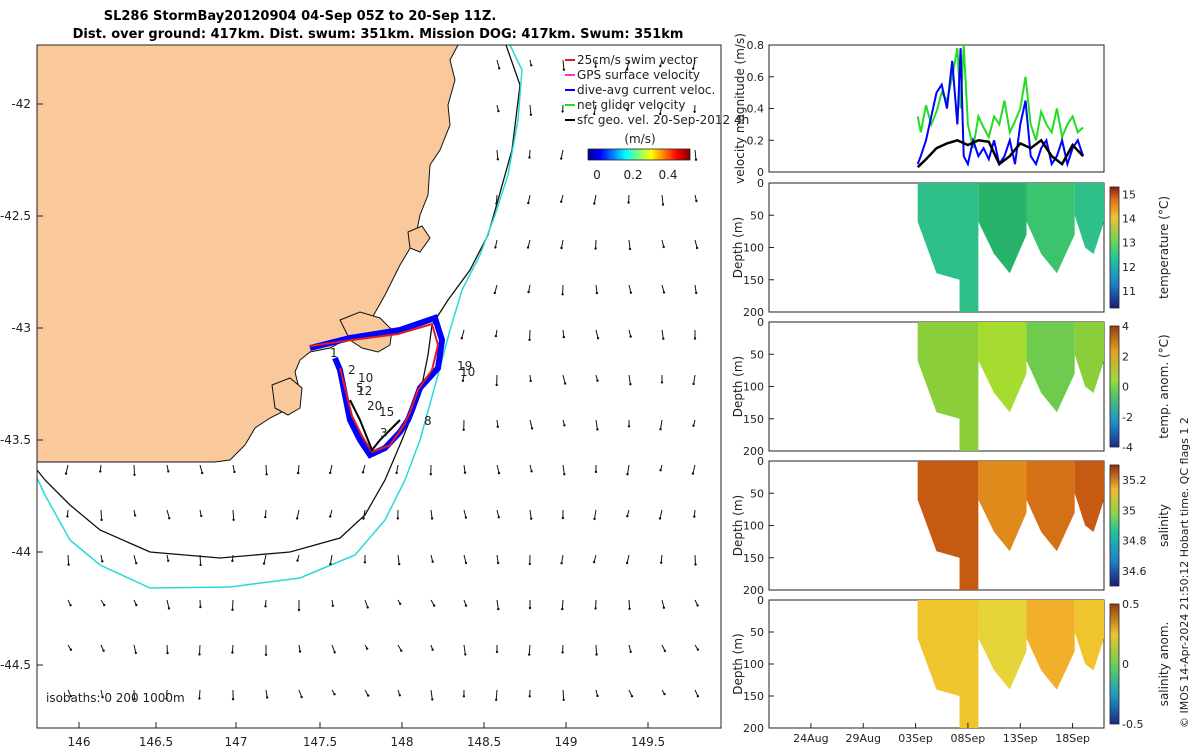 The height and width of the screenshot is (754, 1200). Describe the element at coordinates (1127, 447) in the screenshot. I see `colorbar-tick-label: -4` at that location.